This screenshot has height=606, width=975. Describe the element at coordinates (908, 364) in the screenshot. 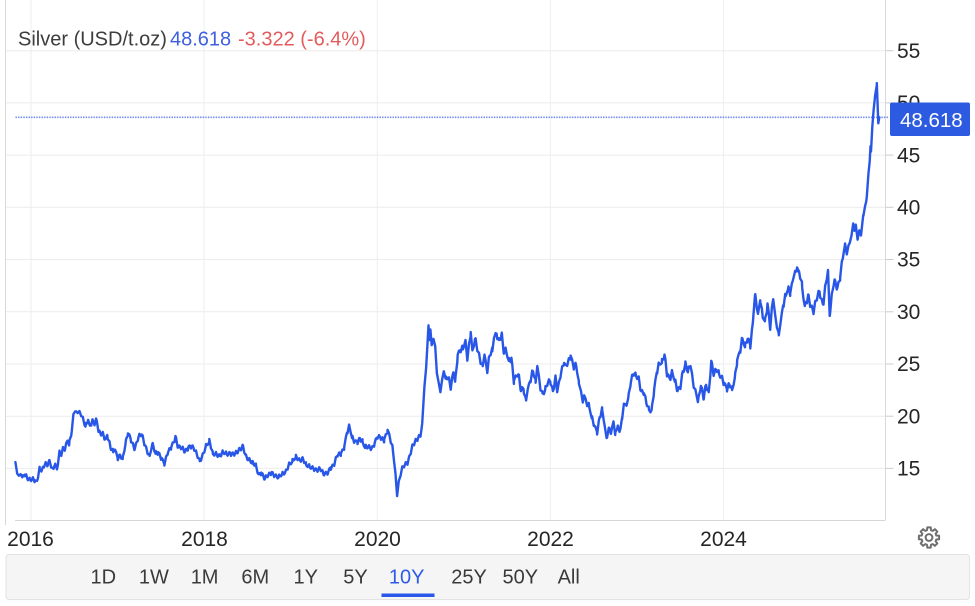

I see `svg-text: 25` at that location.